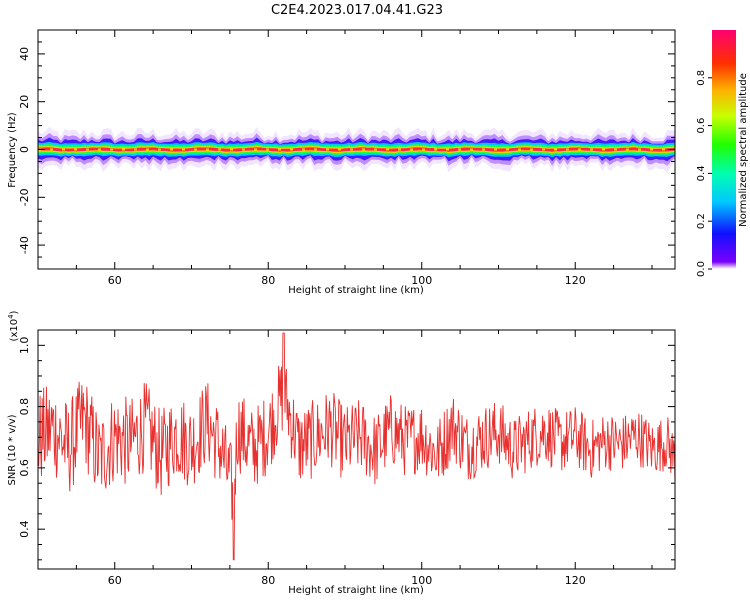 The width and height of the screenshot is (750, 600). What do you see at coordinates (357, 10) in the screenshot?
I see `figure-title: C2E4.2023.017.04.41.G23` at bounding box center [357, 10].